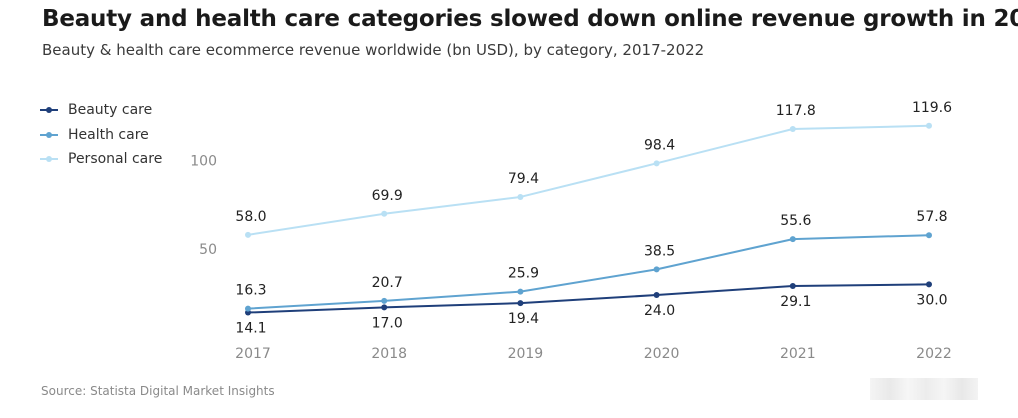  What do you see at coordinates (49, 110) in the screenshot?
I see `legend-swatch-beauty-care` at bounding box center [49, 110].